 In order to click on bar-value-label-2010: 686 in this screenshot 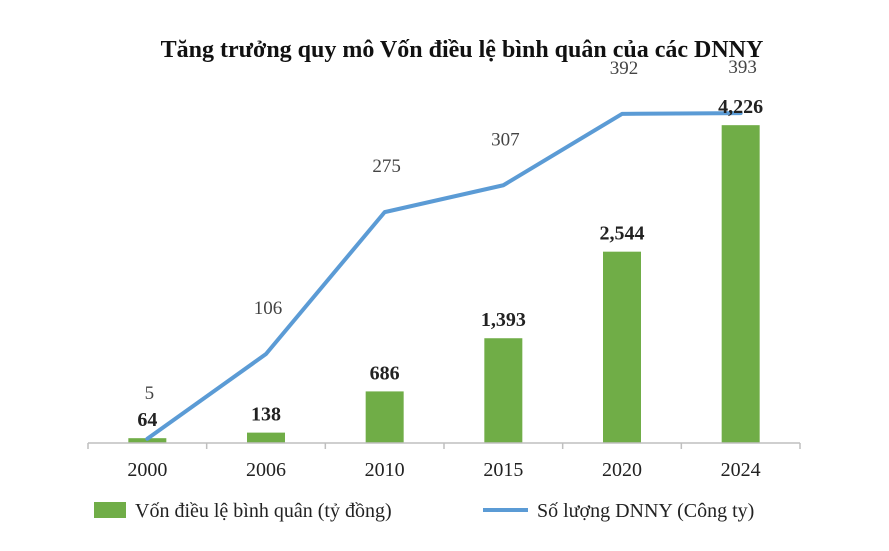, I will do `click(385, 373)`.